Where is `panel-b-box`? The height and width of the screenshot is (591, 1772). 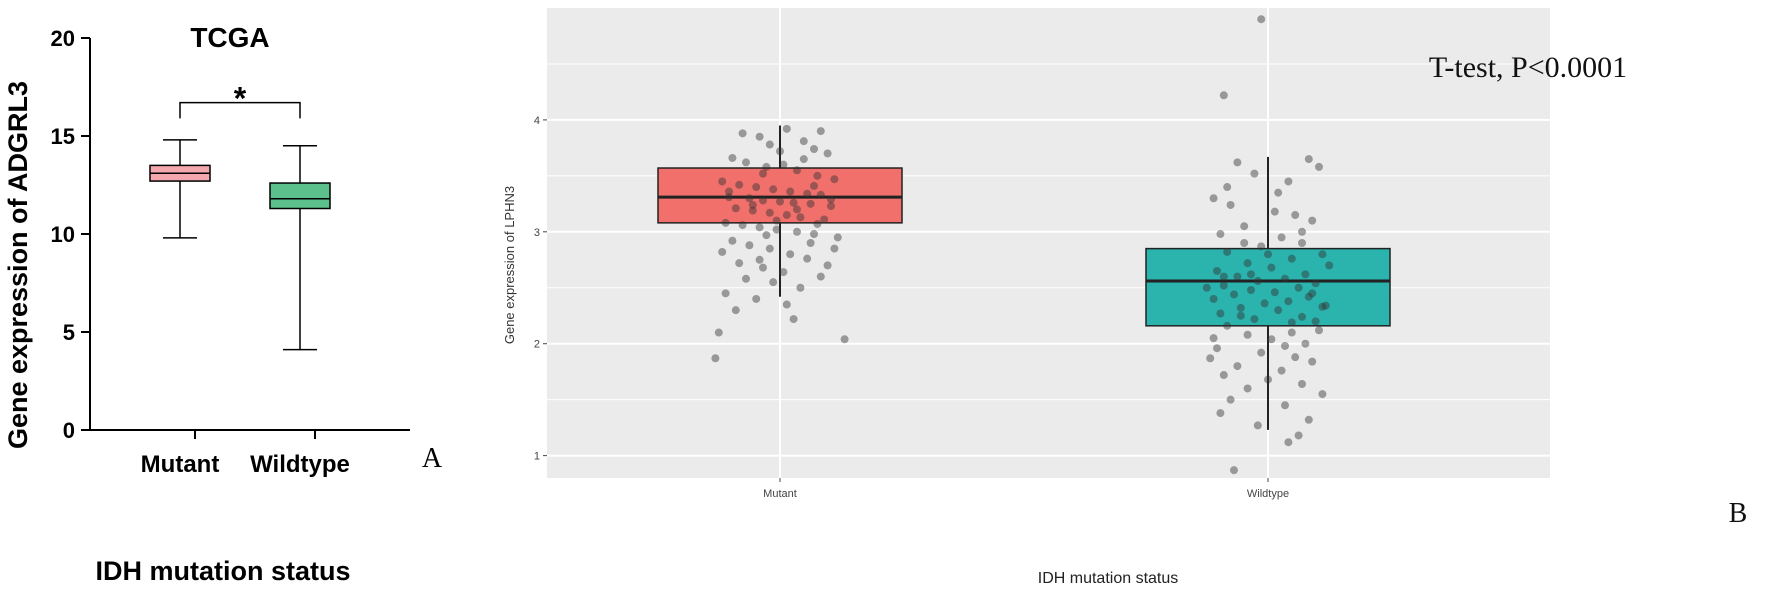 panel-b-box is located at coordinates (780, 195).